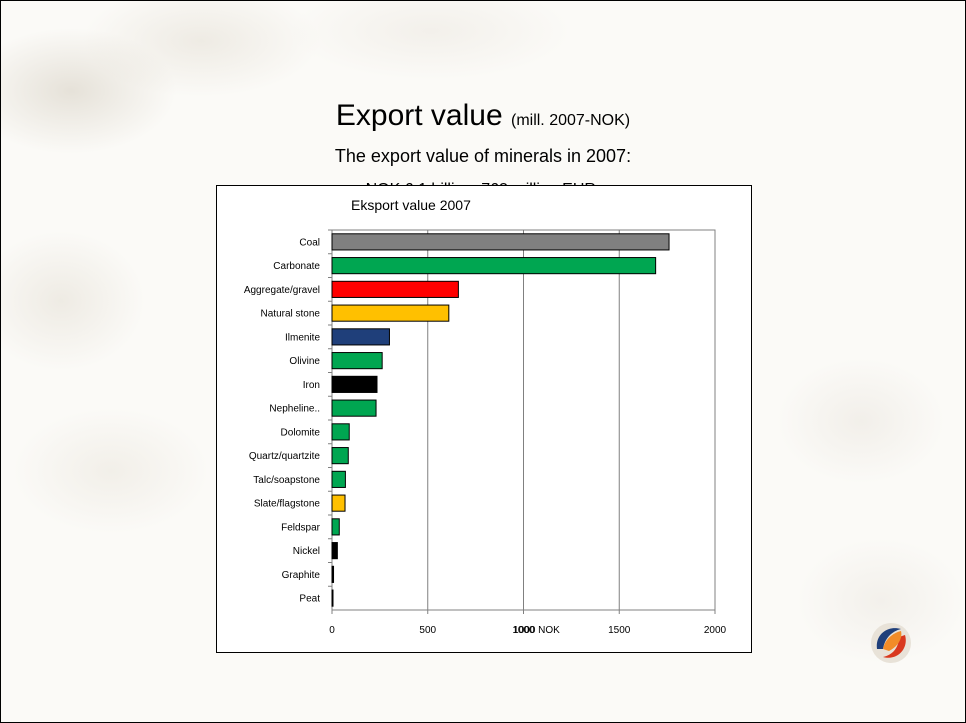 This screenshot has width=966, height=723. Describe the element at coordinates (483, 156) in the screenshot. I see `slide-subtitle-line1: The export value of minerals in 2007:` at that location.